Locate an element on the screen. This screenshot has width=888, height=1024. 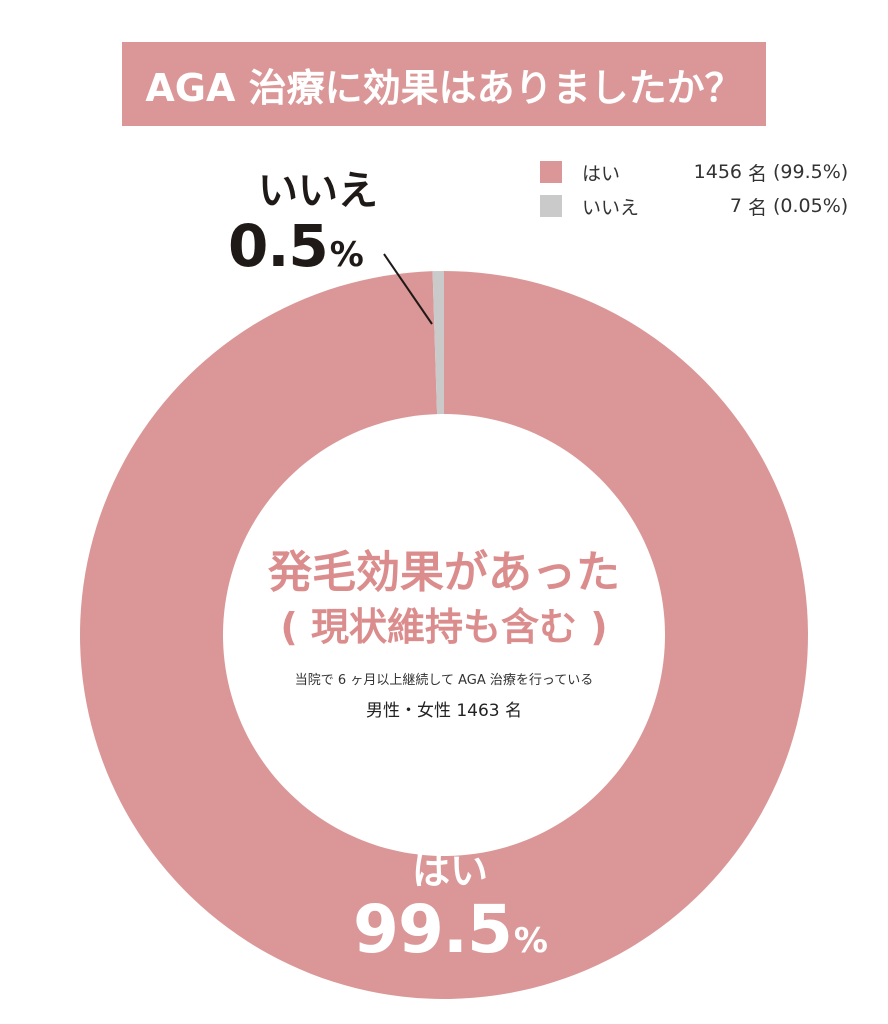
legend-label-no: いいえ is located at coordinates (611, 207).